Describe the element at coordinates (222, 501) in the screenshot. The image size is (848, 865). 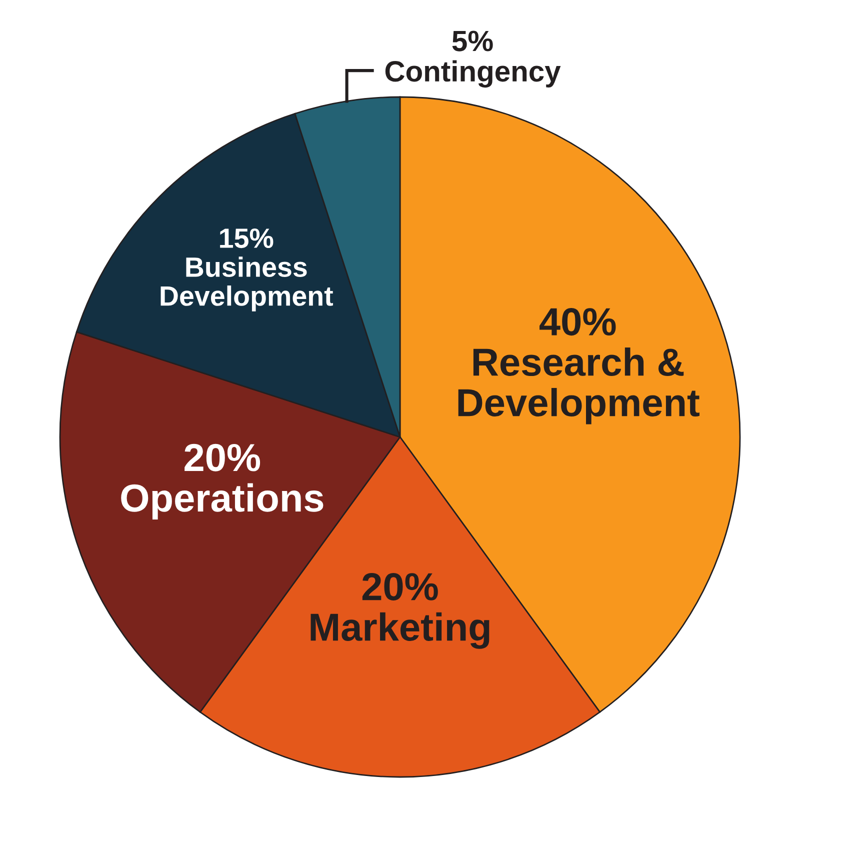
I see `slice-label: Operations` at that location.